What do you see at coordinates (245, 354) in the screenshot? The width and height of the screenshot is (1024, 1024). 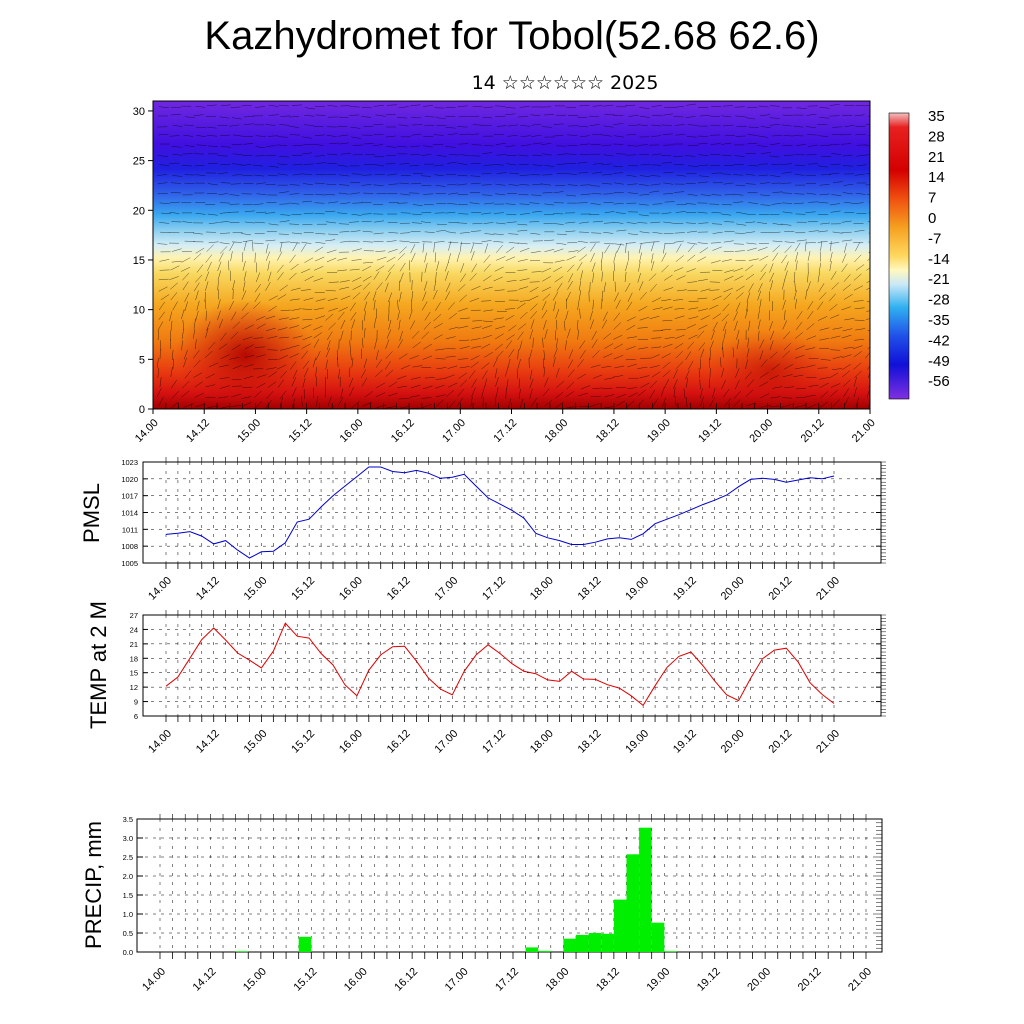 I see `heatmap-hot-spot` at bounding box center [245, 354].